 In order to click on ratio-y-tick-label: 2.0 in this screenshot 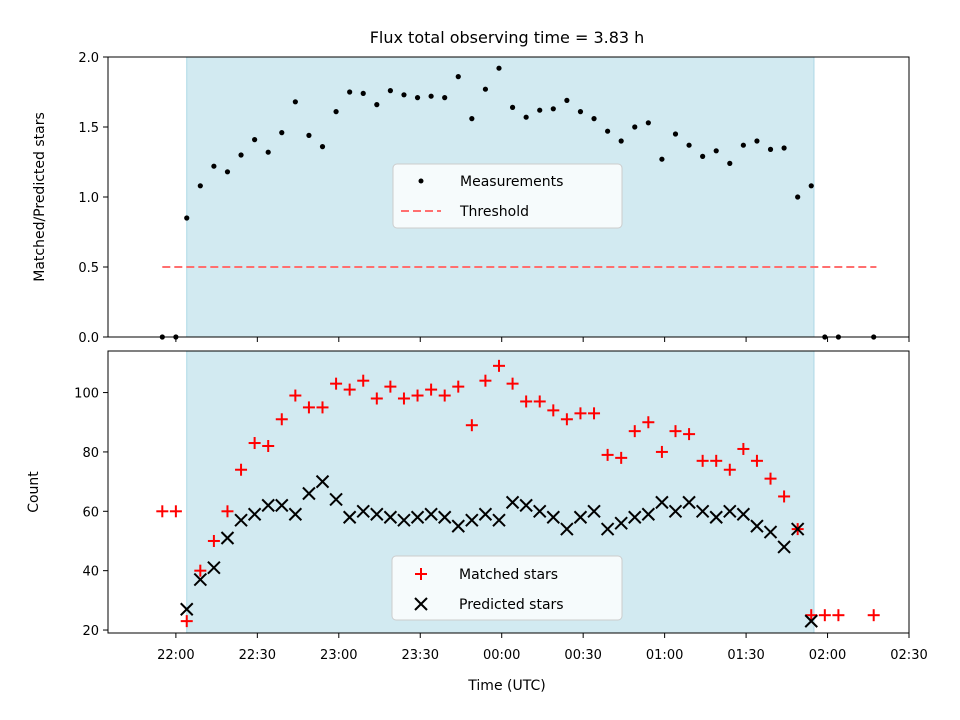, I will do `click(88, 58)`.